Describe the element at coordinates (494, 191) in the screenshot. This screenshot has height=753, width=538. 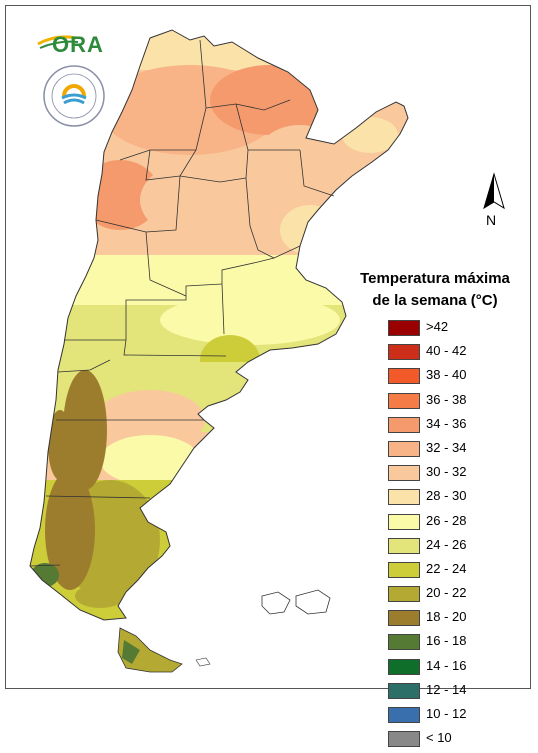
I see `north-arrow-icon` at that location.